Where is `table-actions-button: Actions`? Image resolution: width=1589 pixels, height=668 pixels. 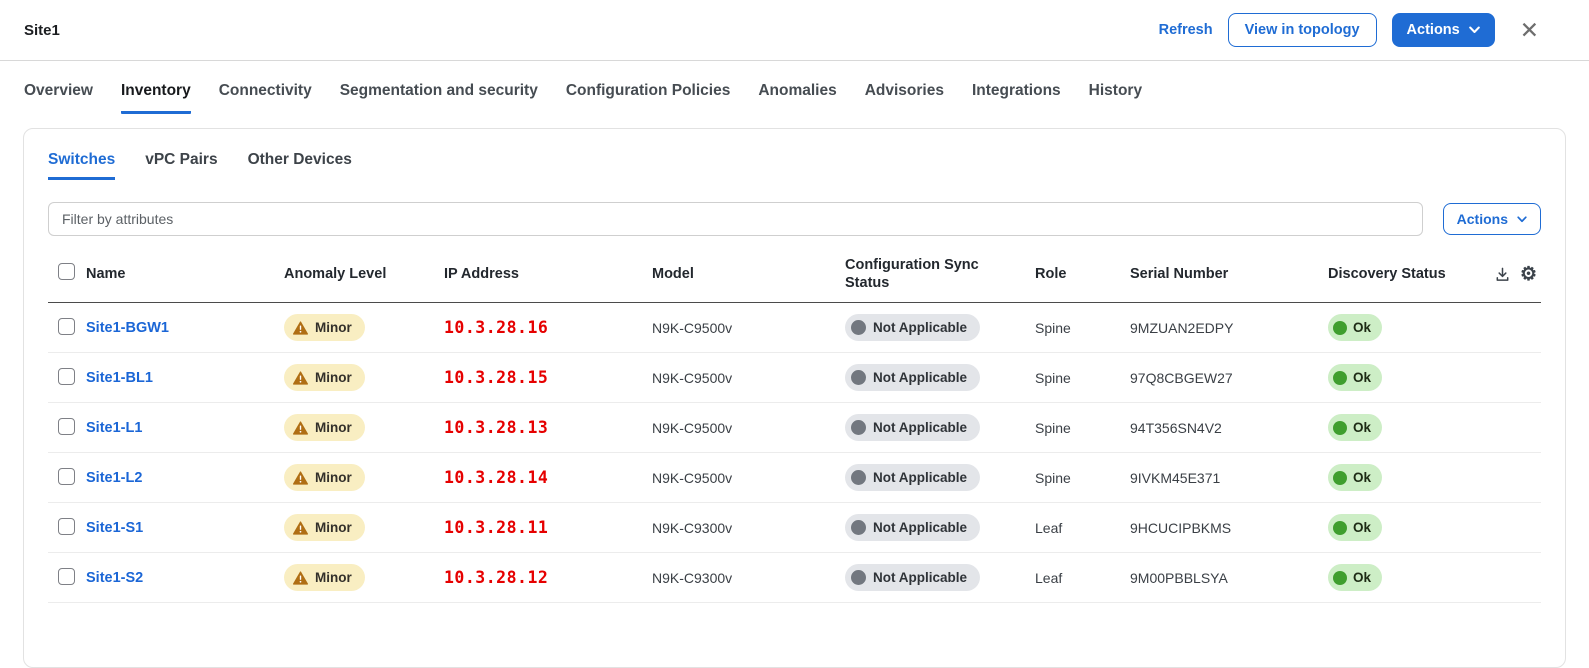 table-actions-button: Actions is located at coordinates (1491, 219).